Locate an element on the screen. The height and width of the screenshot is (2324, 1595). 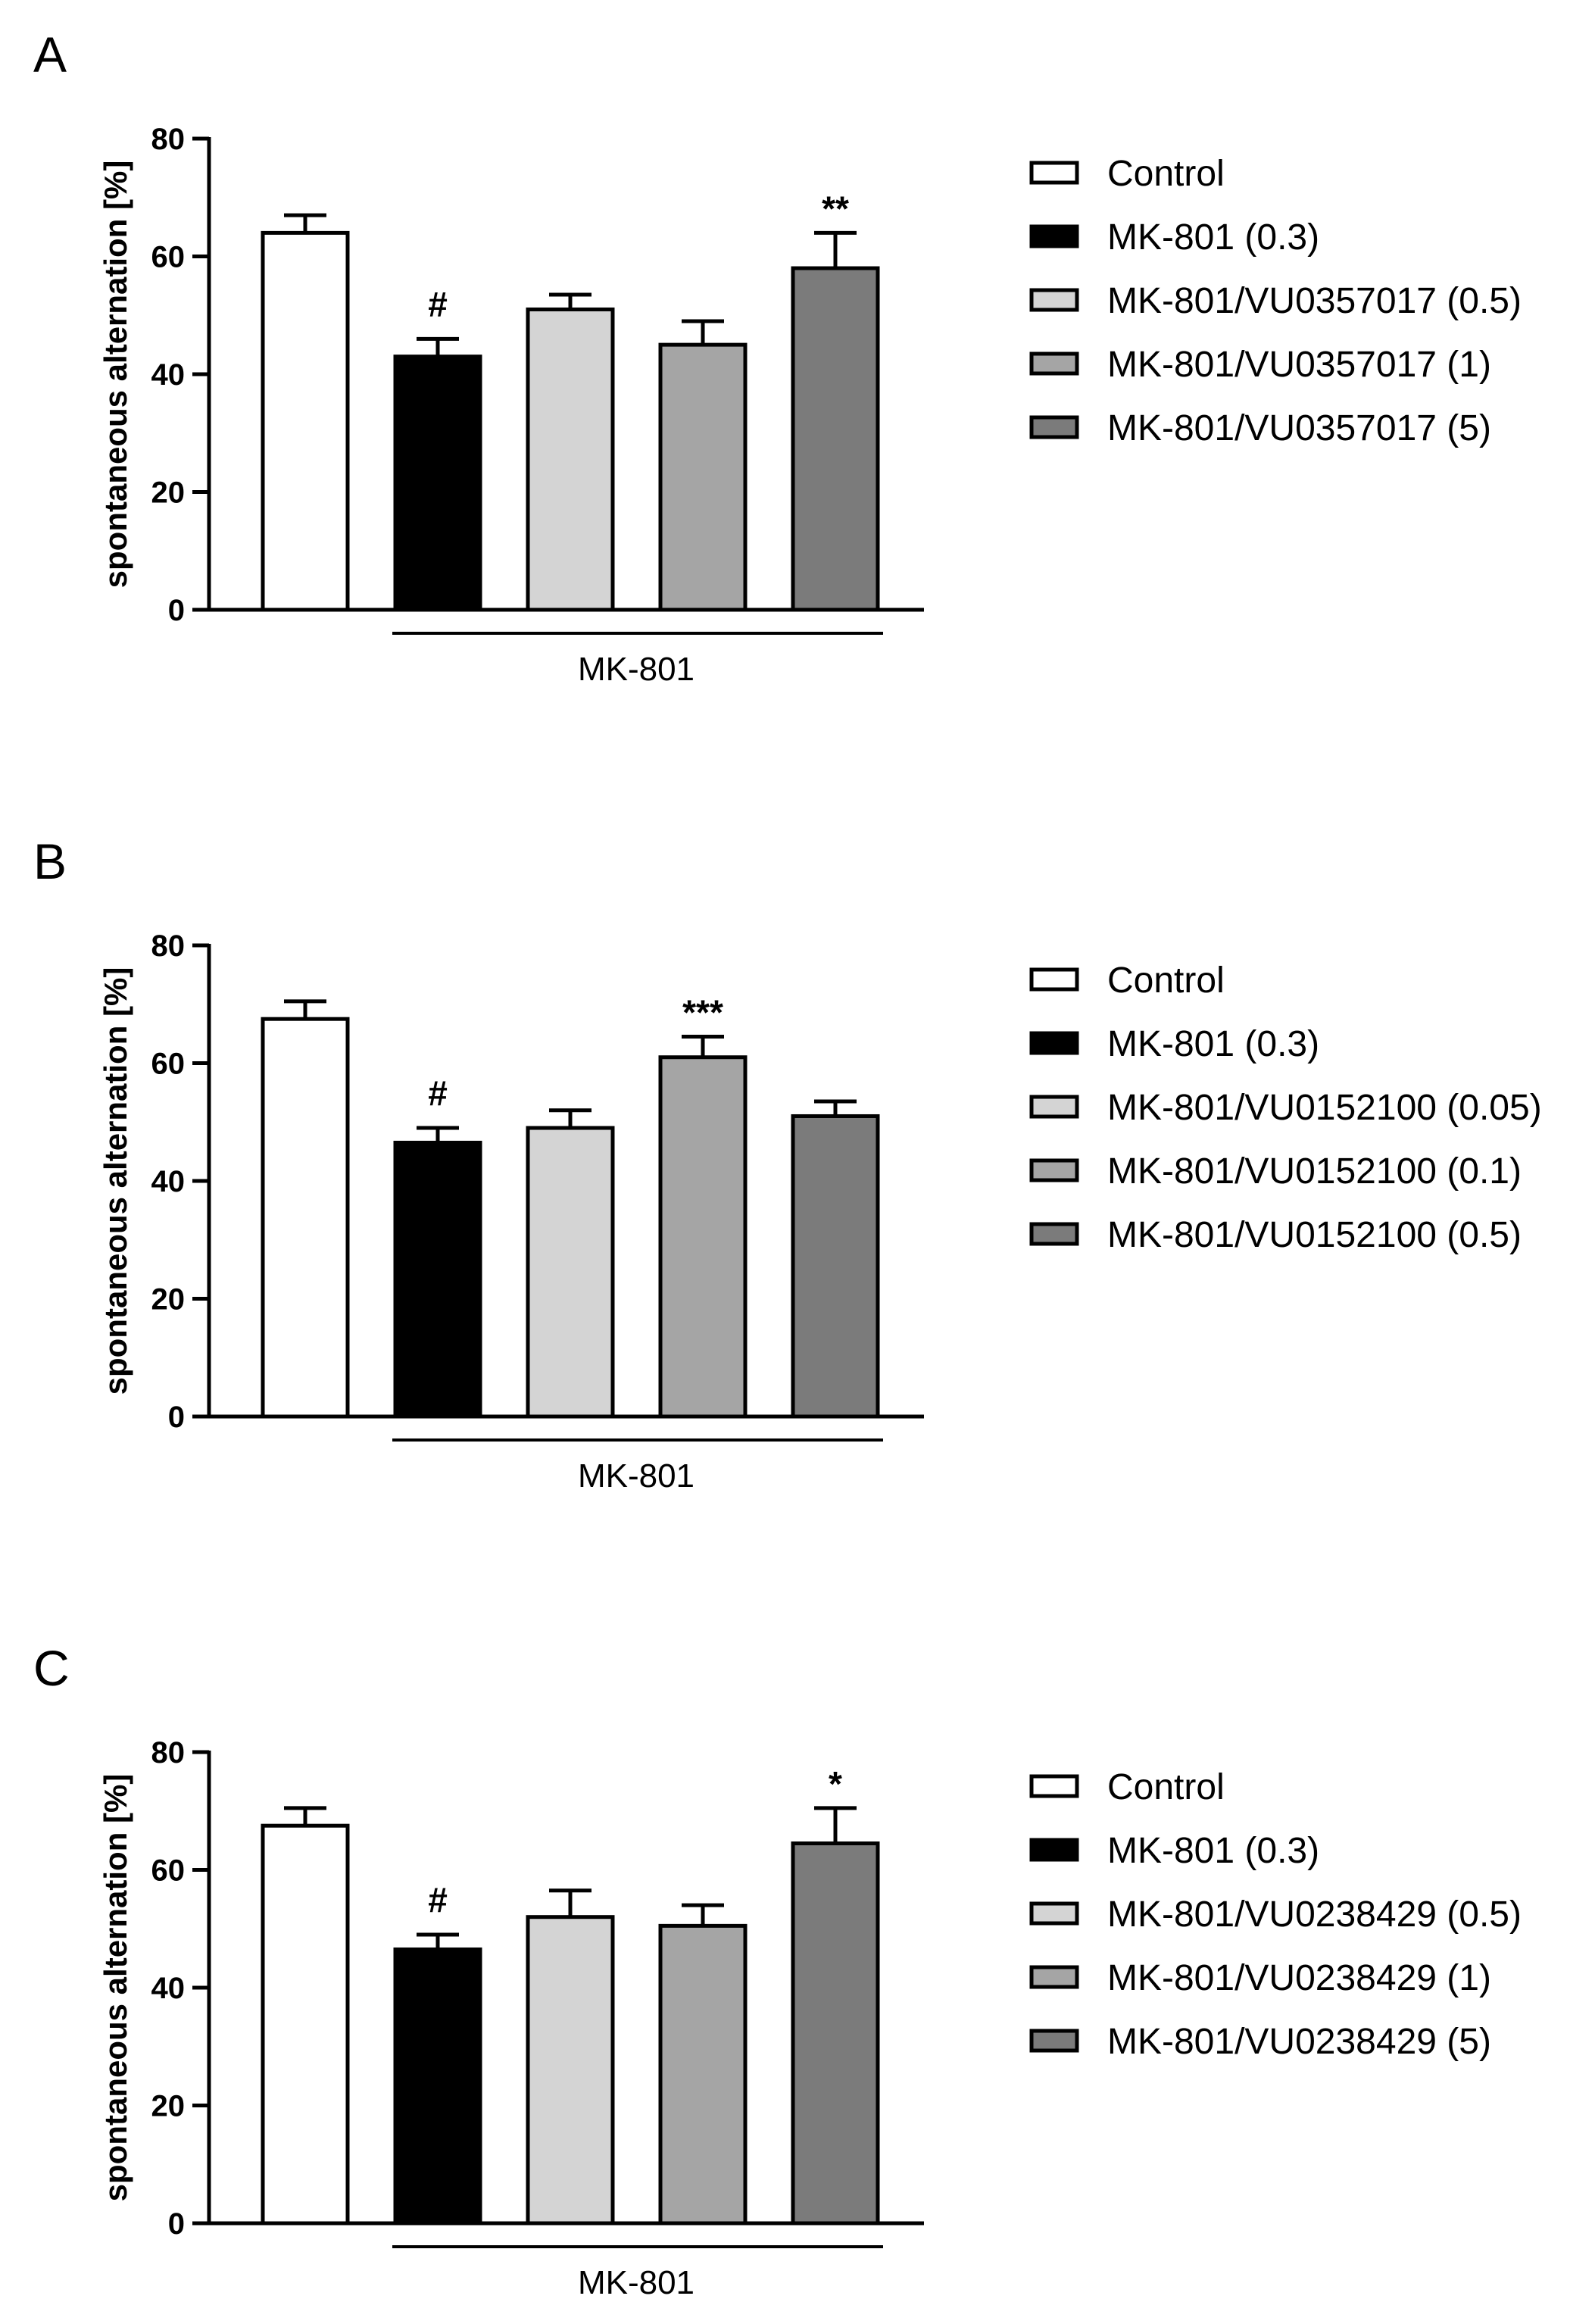
y-tick-label-c-20: 20 is located at coordinates (169, 2106).